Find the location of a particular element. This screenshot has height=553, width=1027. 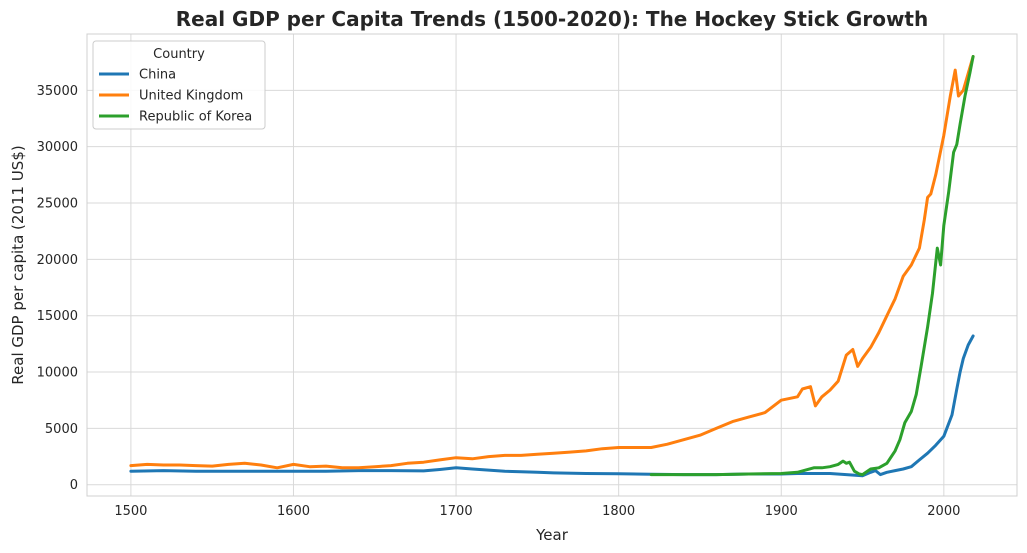

x-tick-label: 1800 is located at coordinates (618, 511).